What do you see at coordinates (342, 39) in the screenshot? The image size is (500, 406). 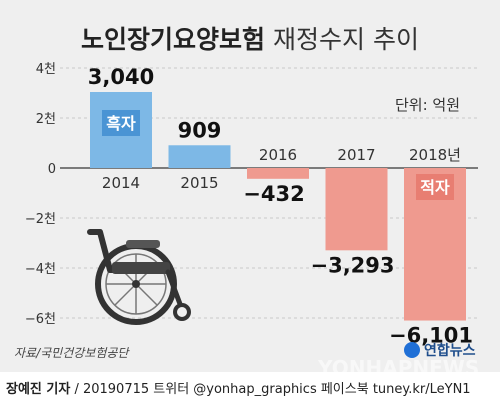 I see `title-light: 재정수지 추이` at bounding box center [342, 39].